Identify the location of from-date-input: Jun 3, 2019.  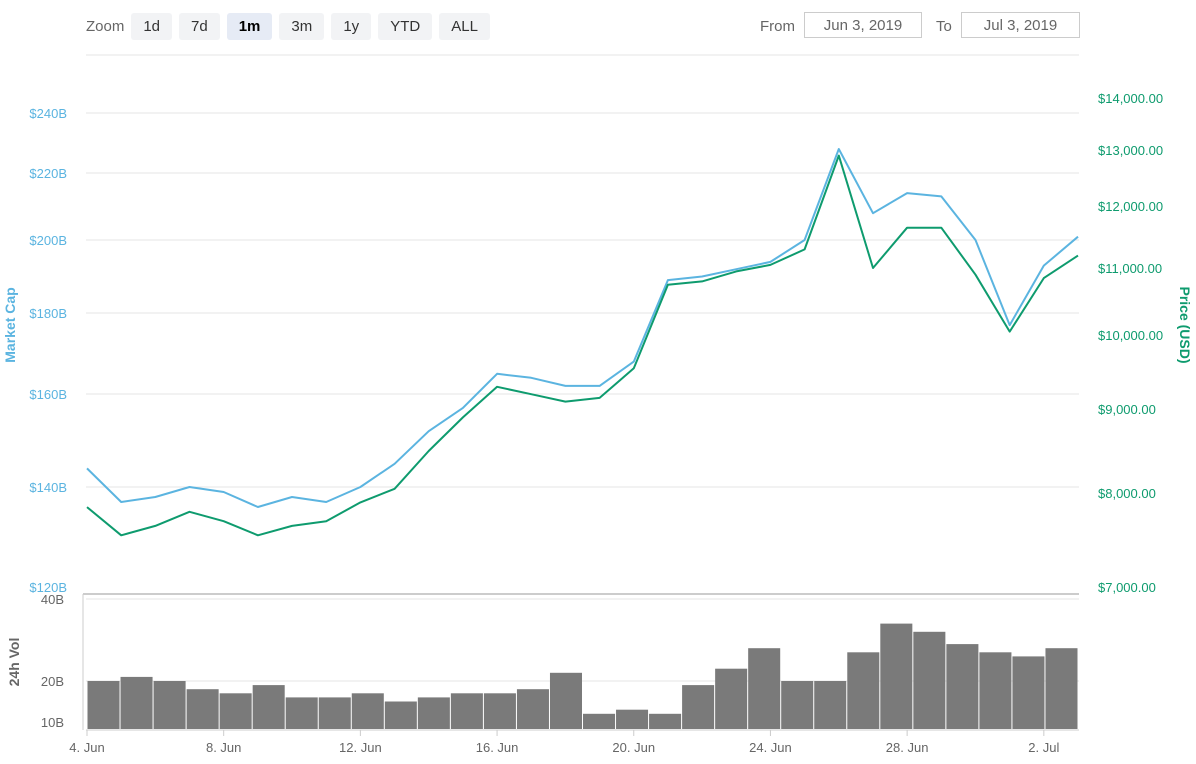
(863, 25).